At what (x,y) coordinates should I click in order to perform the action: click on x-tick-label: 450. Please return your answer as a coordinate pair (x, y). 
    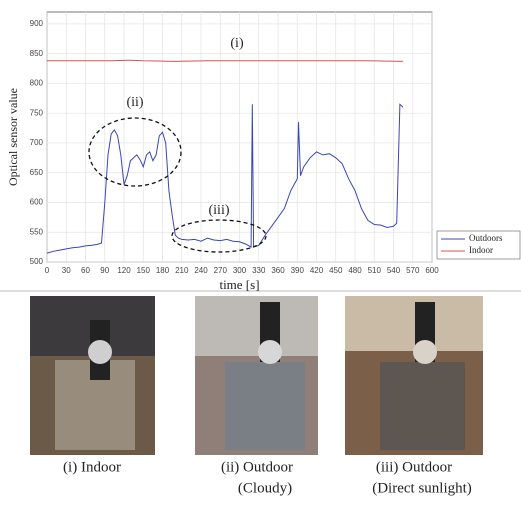
    Looking at the image, I should click on (336, 270).